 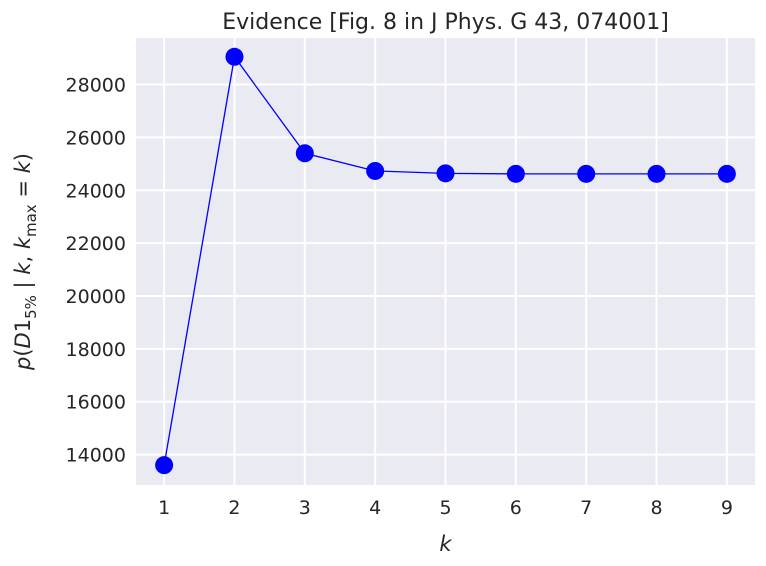 What do you see at coordinates (164, 508) in the screenshot?
I see `x-tick-label: 1` at bounding box center [164, 508].